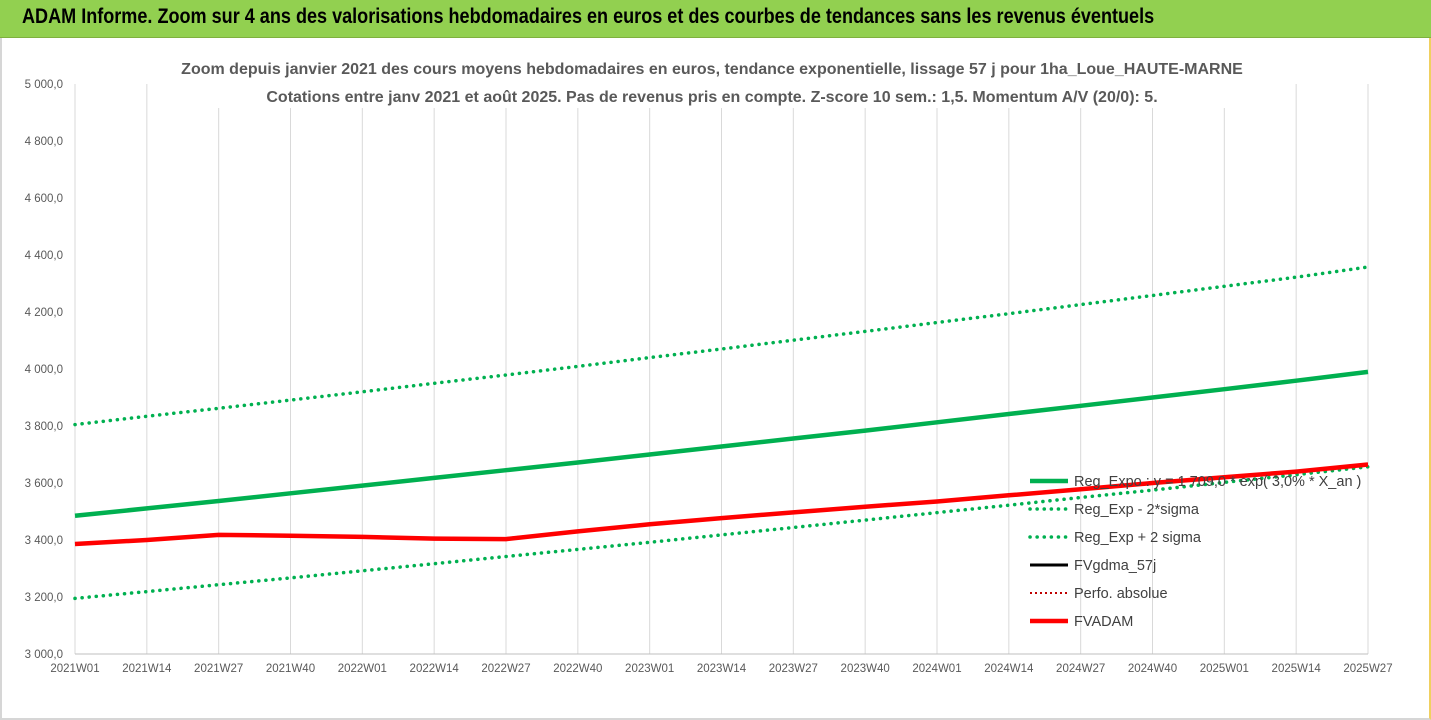  Describe the element at coordinates (505, 669) in the screenshot. I see `x-tick-label: 2022W27` at that location.